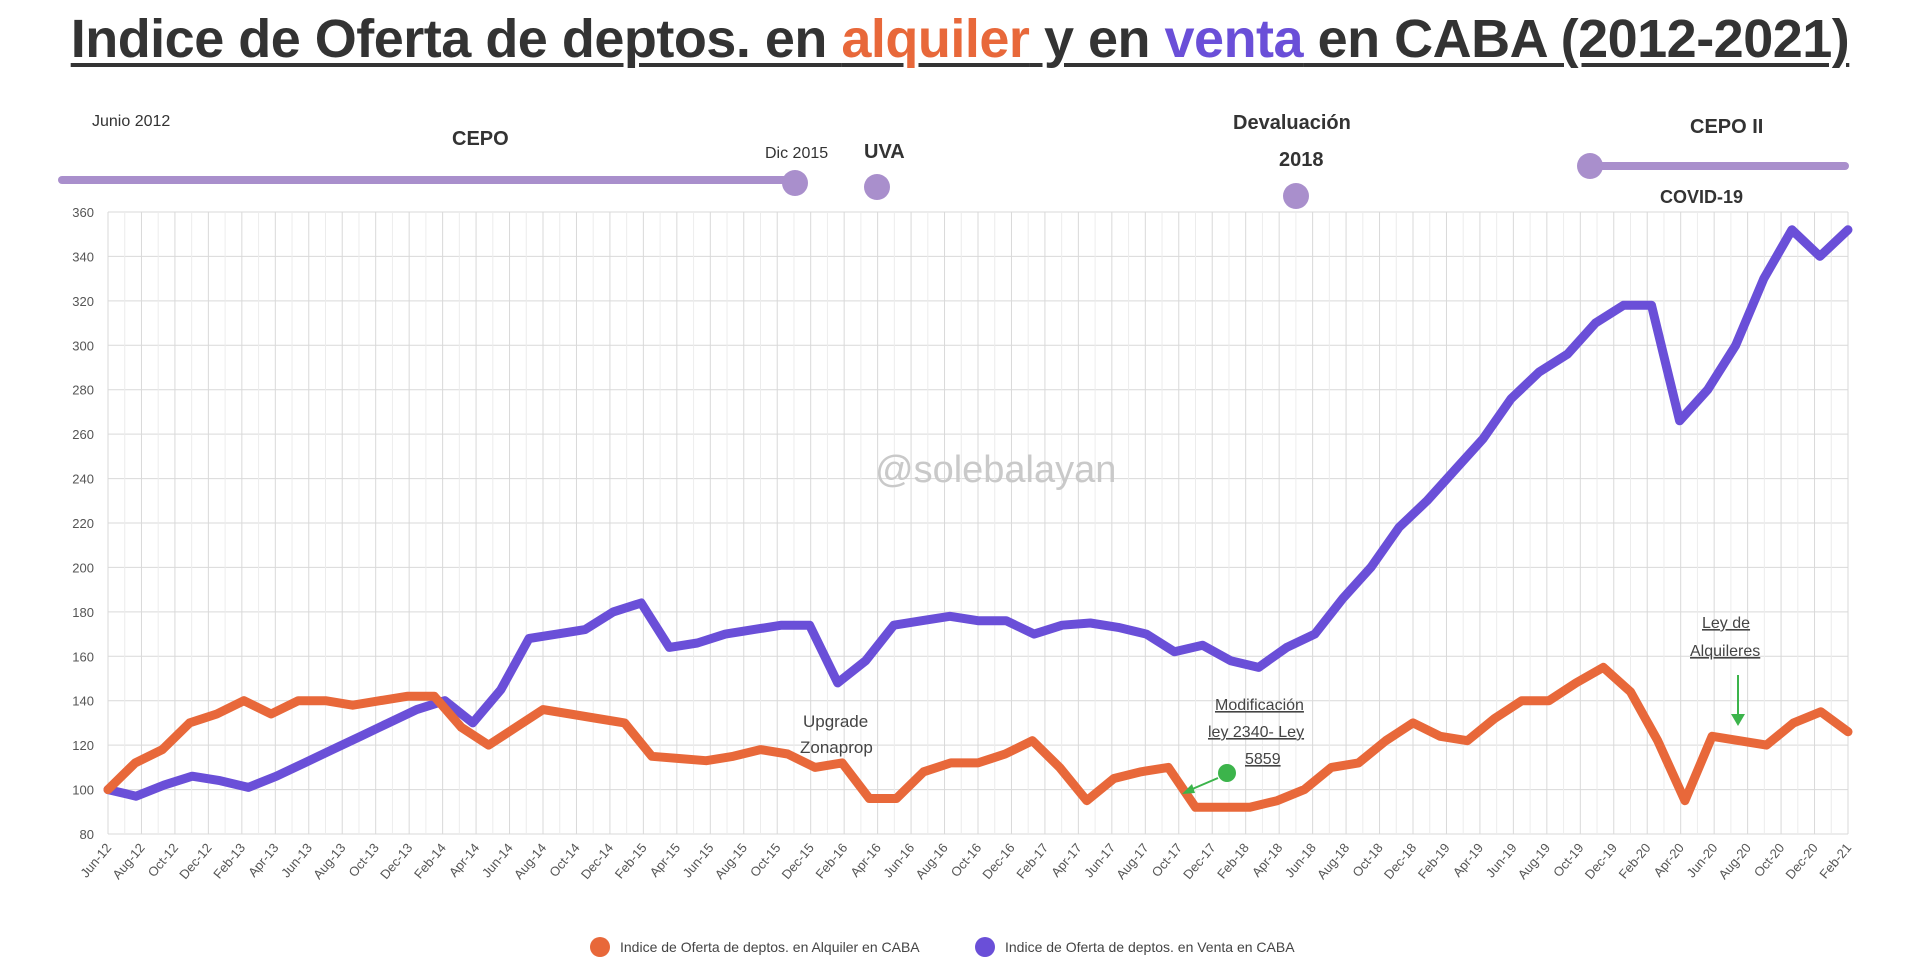 The width and height of the screenshot is (1920, 973). Describe the element at coordinates (836, 747) in the screenshot. I see `upgrade-label-line-2: Zonaprop` at that location.